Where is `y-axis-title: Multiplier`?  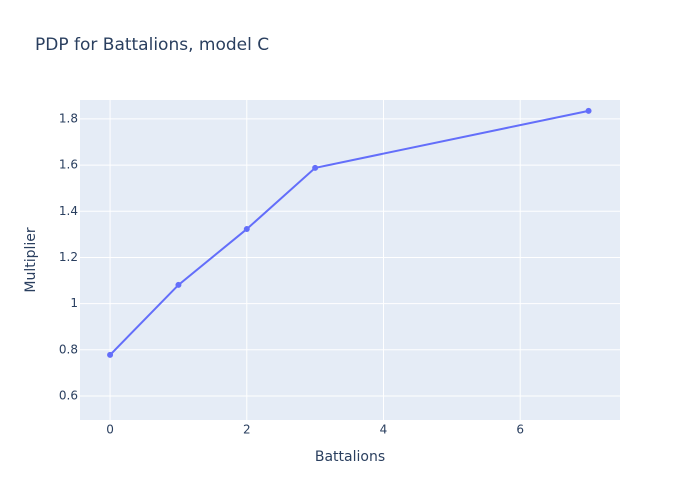 y-axis-title: Multiplier is located at coordinates (31, 260).